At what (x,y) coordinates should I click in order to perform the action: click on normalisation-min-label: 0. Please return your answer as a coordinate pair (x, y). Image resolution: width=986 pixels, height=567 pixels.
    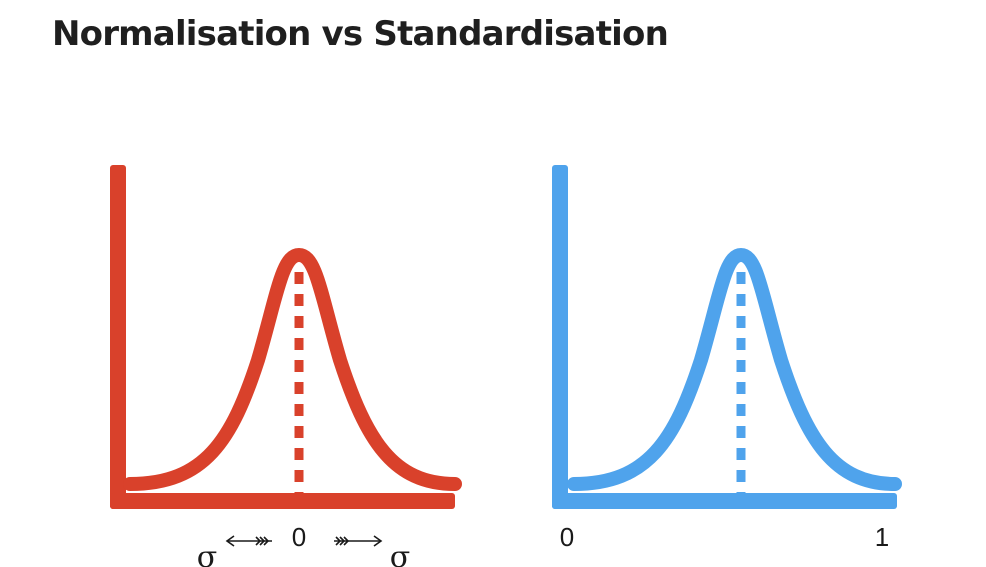
    Looking at the image, I should click on (567, 537).